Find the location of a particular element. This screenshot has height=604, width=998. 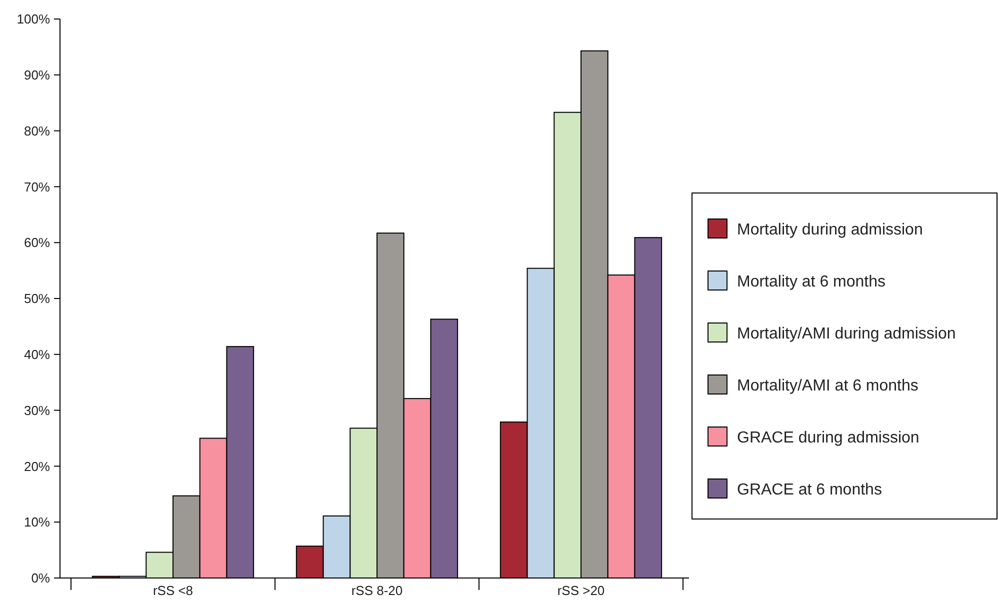

y-tick-label: 70% is located at coordinates (37, 186).